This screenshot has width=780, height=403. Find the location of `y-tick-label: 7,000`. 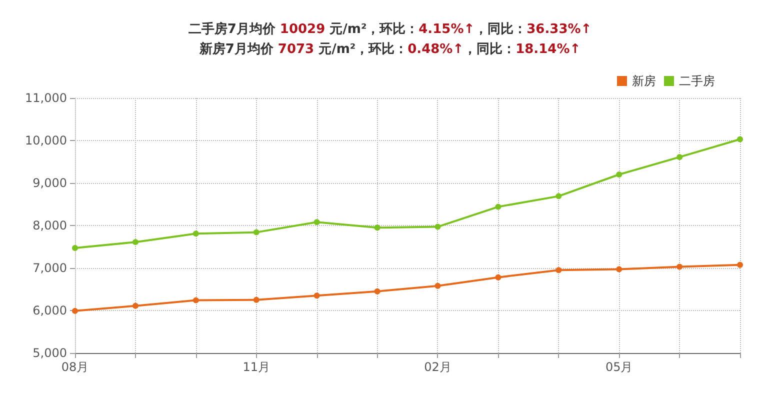

y-tick-label: 7,000 is located at coordinates (49, 268).